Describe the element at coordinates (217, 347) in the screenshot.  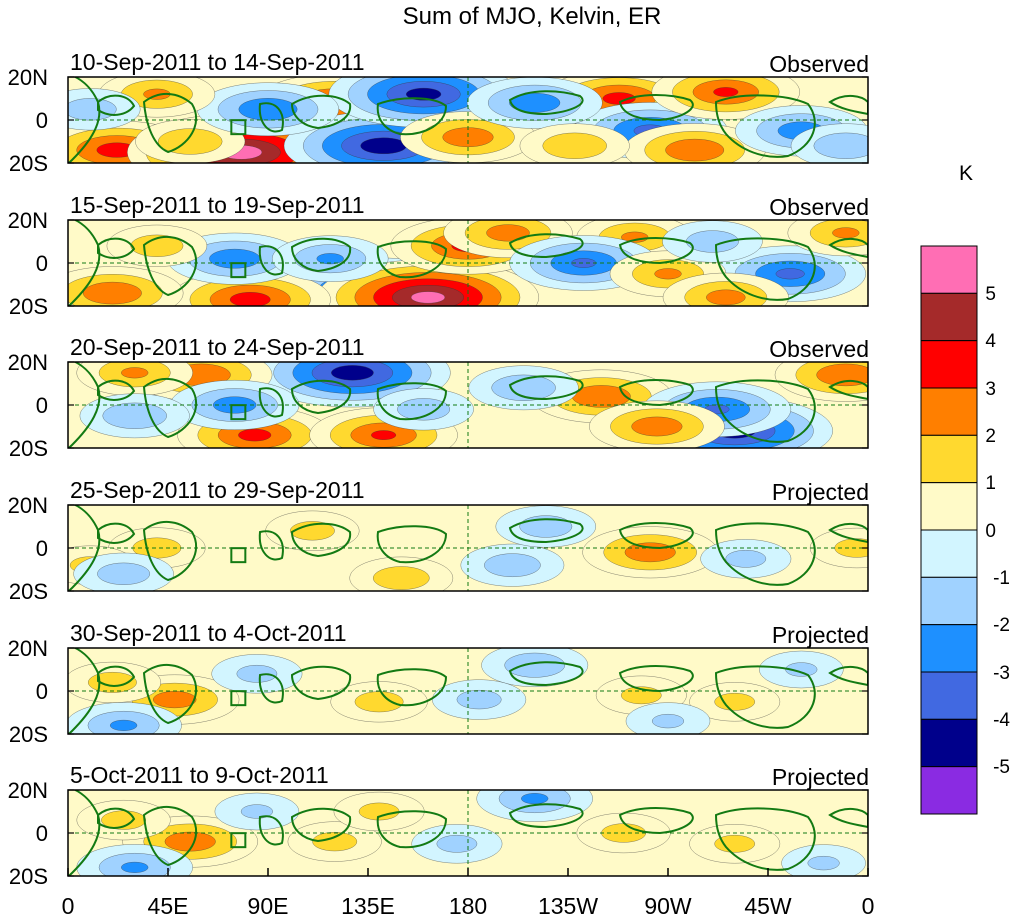
I see `panel-period-label: 20-Sep-2011 to 24-Sep-2011` at that location.